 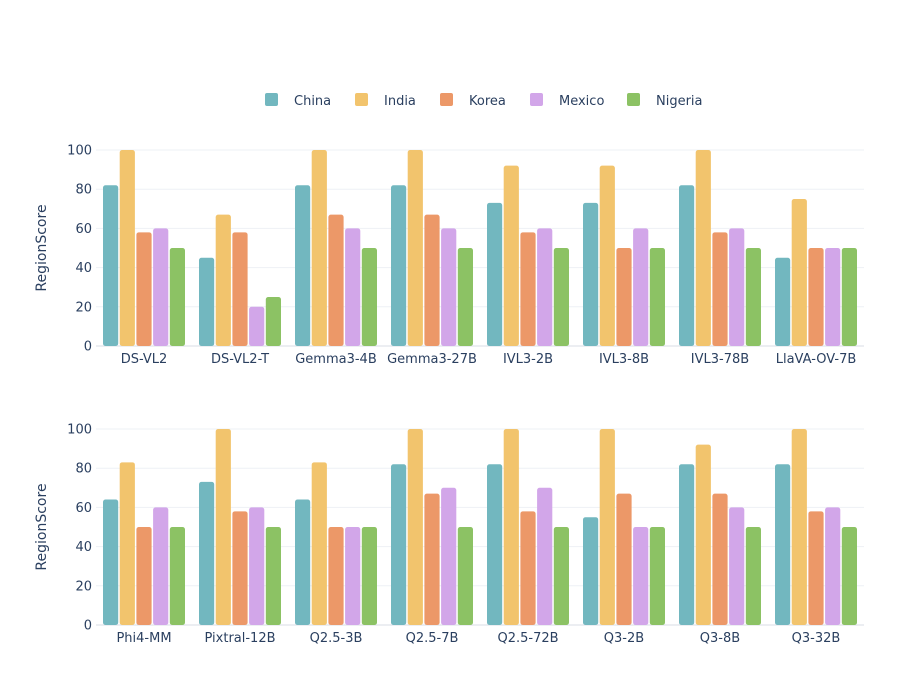 What do you see at coordinates (369, 297) in the screenshot?
I see `bar-gemma3-4b-nigeria` at bounding box center [369, 297].